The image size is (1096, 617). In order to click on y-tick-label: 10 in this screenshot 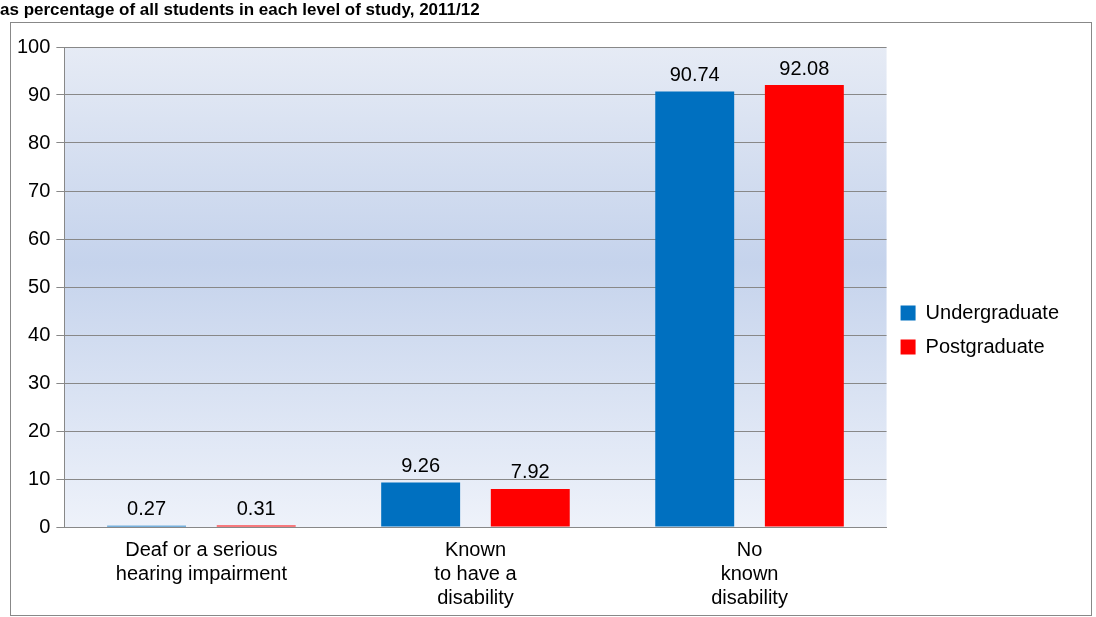, I will do `click(39, 477)`.